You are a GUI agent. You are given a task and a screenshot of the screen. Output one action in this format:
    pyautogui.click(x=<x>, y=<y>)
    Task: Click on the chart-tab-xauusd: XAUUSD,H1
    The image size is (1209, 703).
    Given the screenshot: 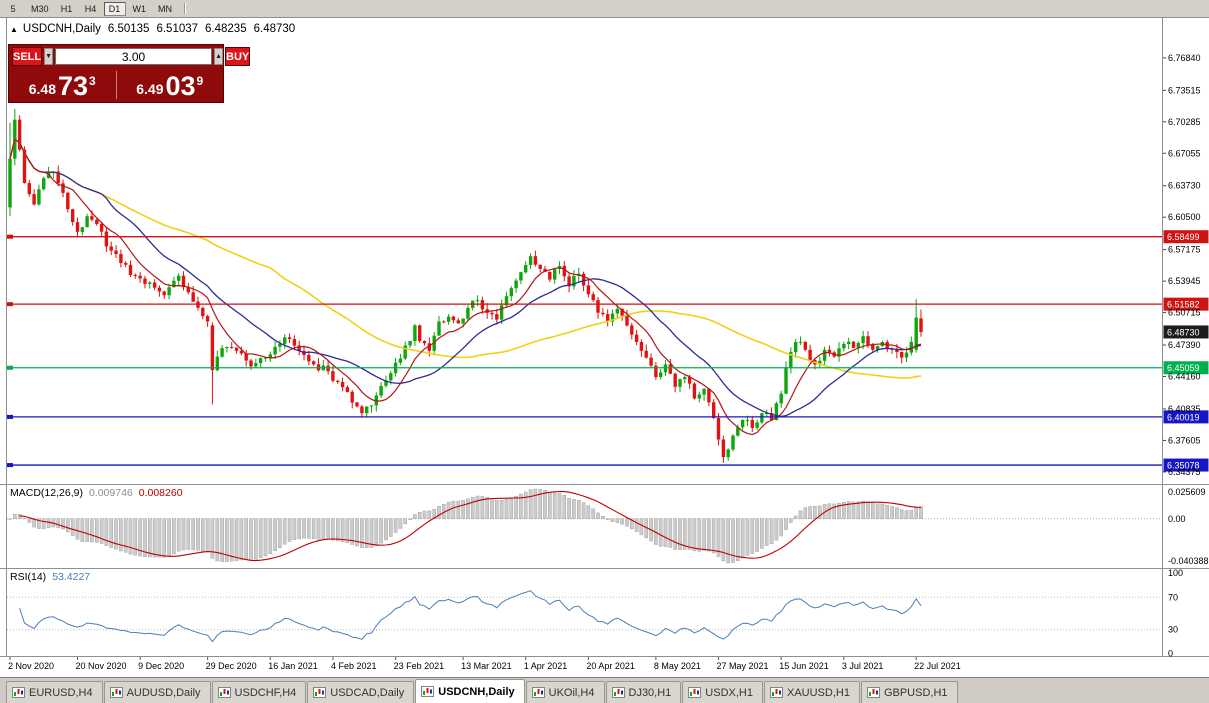 What is the action you would take?
    pyautogui.click(x=811, y=692)
    